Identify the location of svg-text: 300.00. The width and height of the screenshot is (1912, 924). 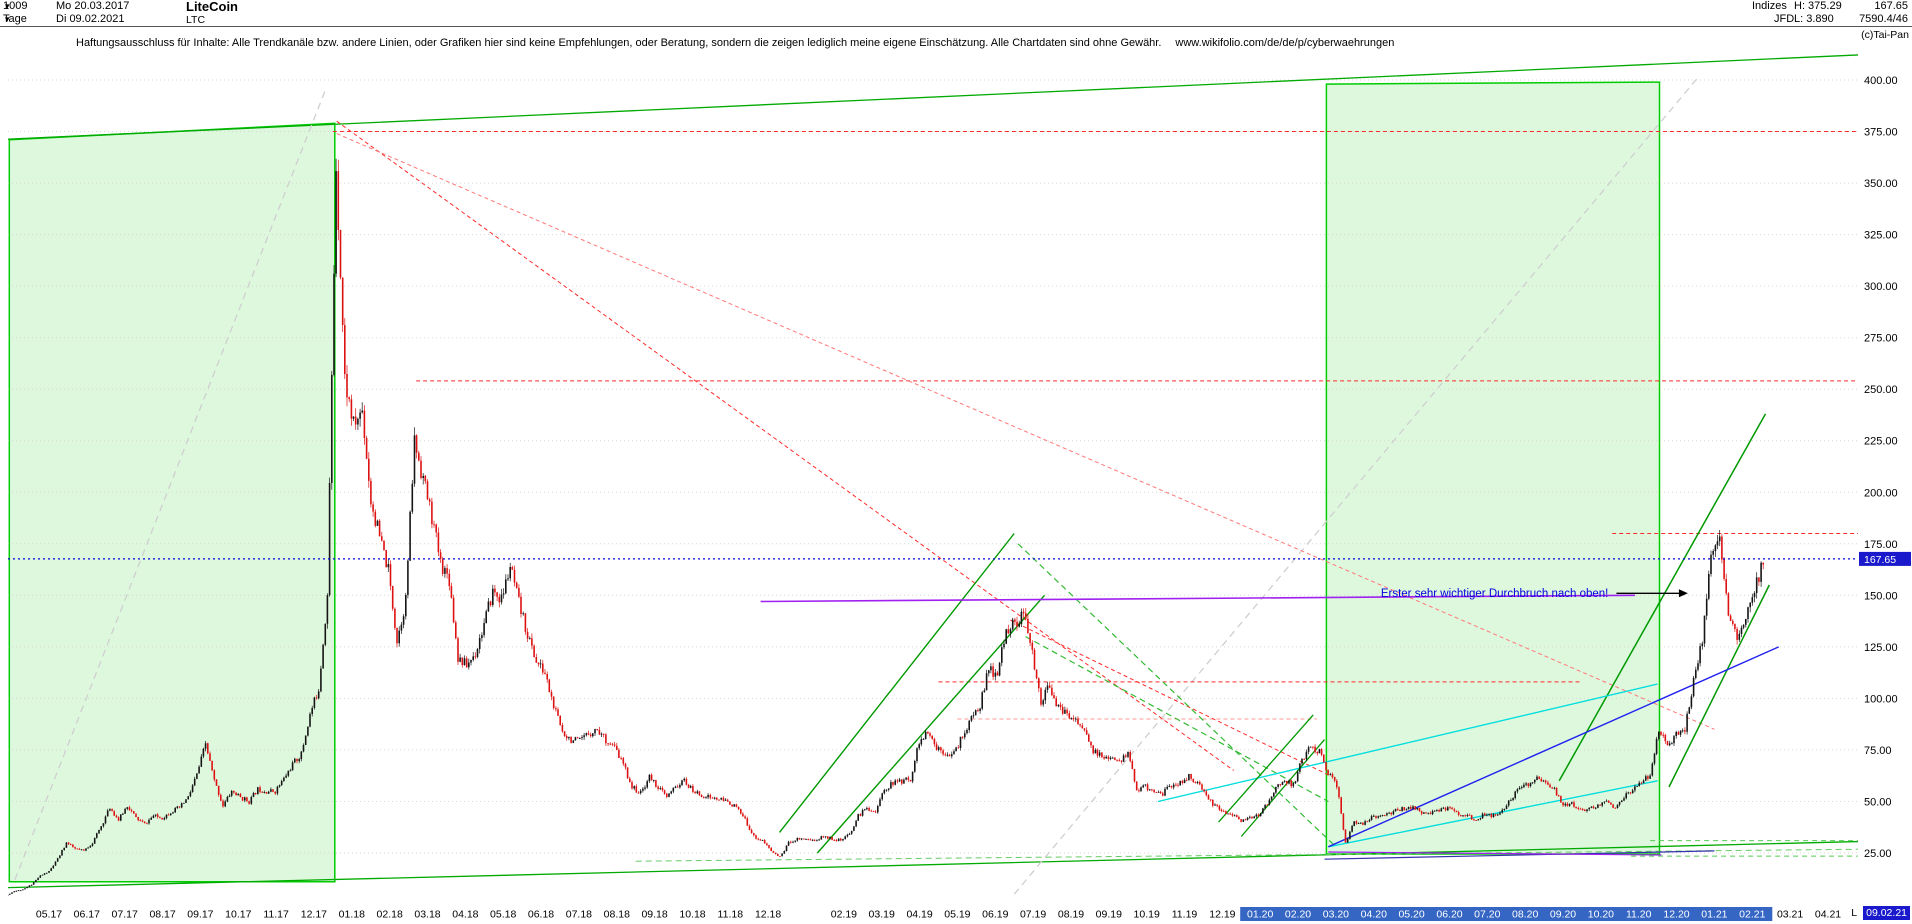
(1881, 287).